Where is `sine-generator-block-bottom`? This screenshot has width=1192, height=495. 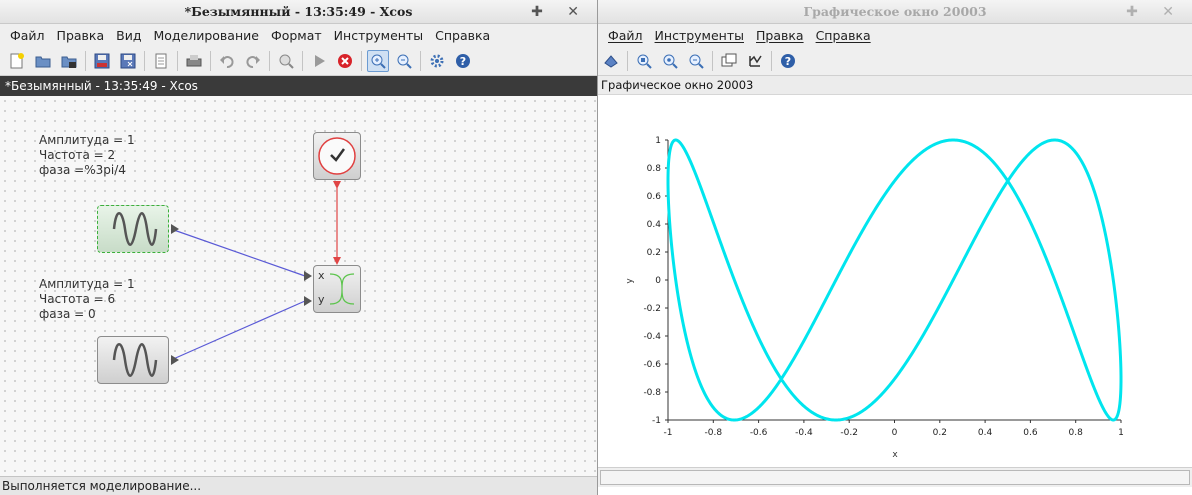
sine-generator-block-bottom is located at coordinates (133, 360).